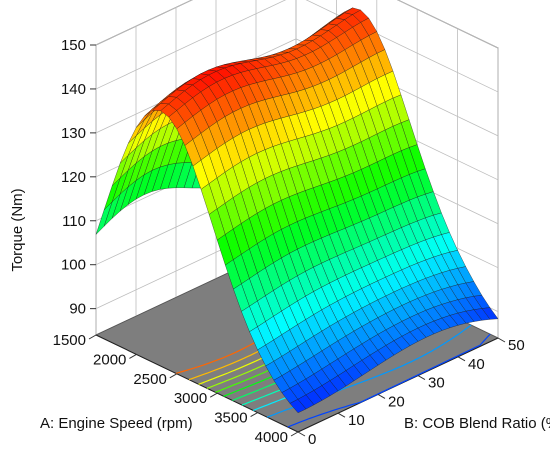 This screenshot has height=453, width=550. Describe the element at coordinates (389, 380) in the screenshot. I see `contour-line` at that location.